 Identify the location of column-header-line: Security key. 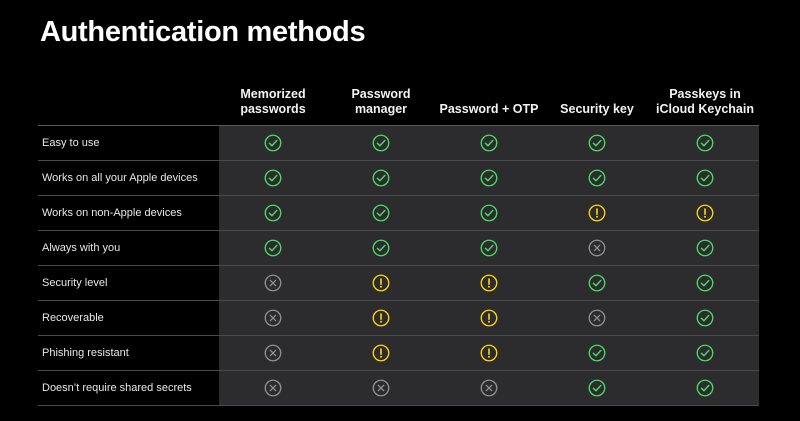
(597, 109).